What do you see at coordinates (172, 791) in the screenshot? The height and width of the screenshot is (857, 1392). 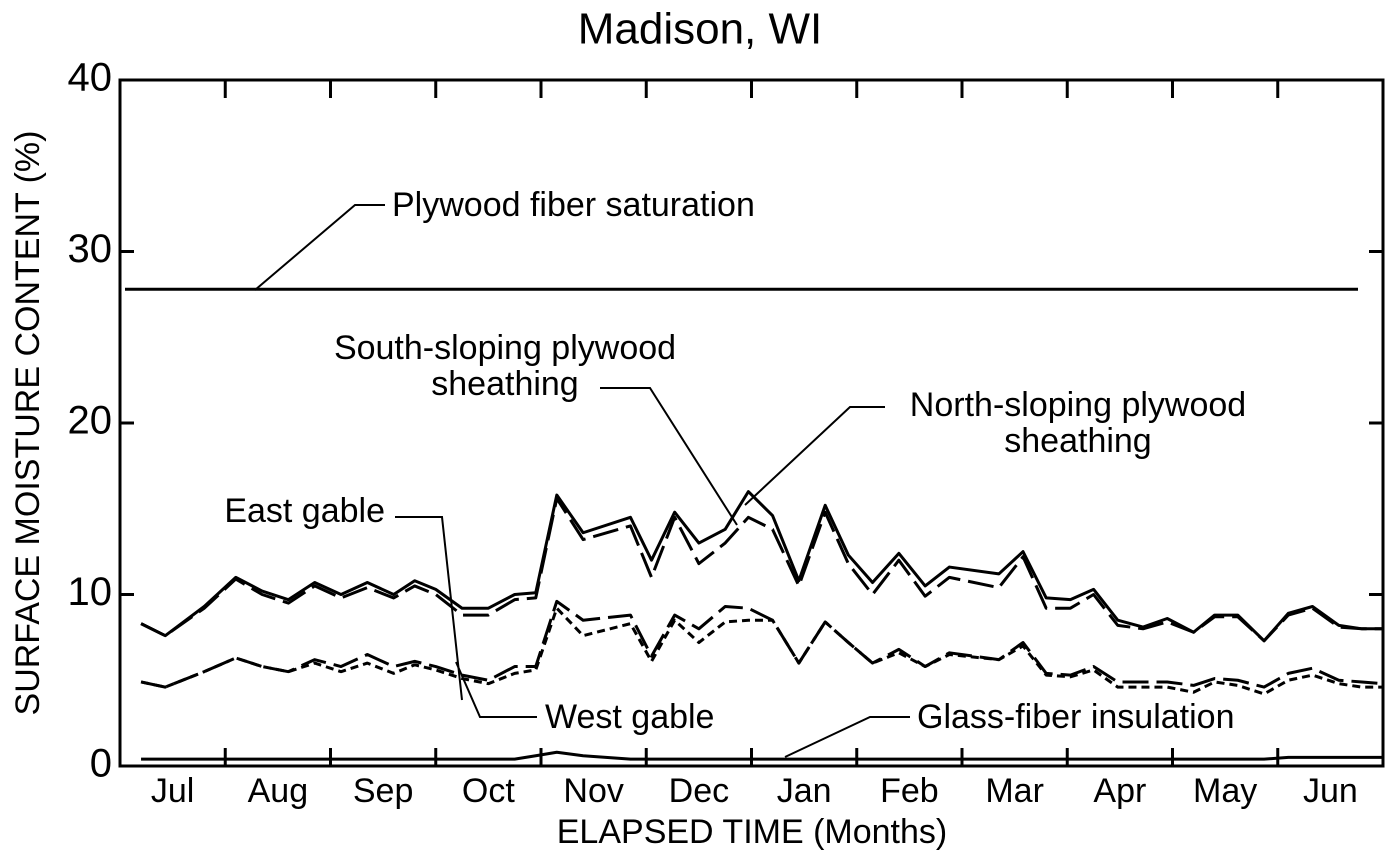 I see `x-tick-label: Jul` at bounding box center [172, 791].